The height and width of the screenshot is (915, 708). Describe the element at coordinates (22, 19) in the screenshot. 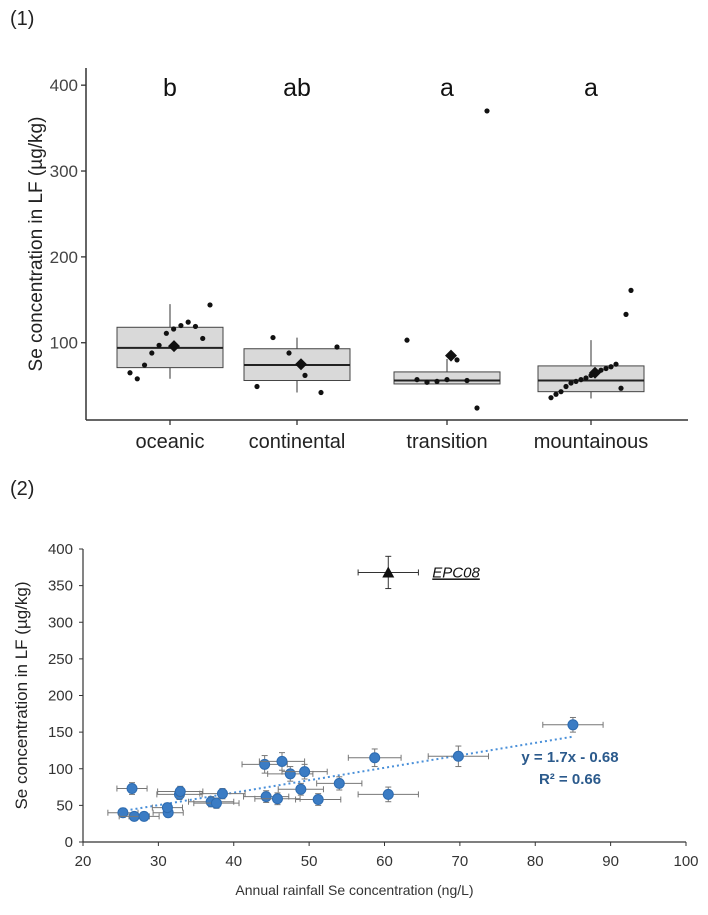

I see `panel-label-1: (1)` at that location.